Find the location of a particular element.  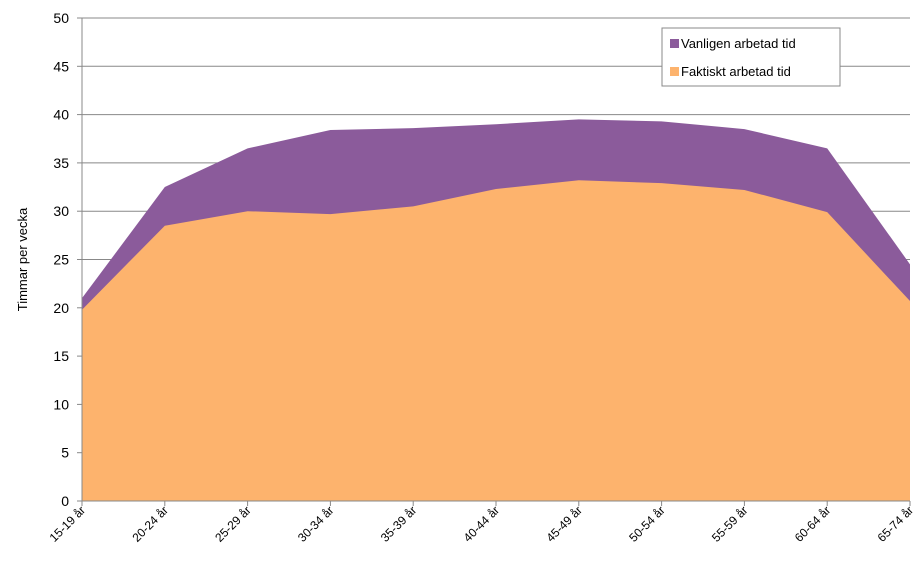

x-tick-label: 30-34 år is located at coordinates (316, 524).